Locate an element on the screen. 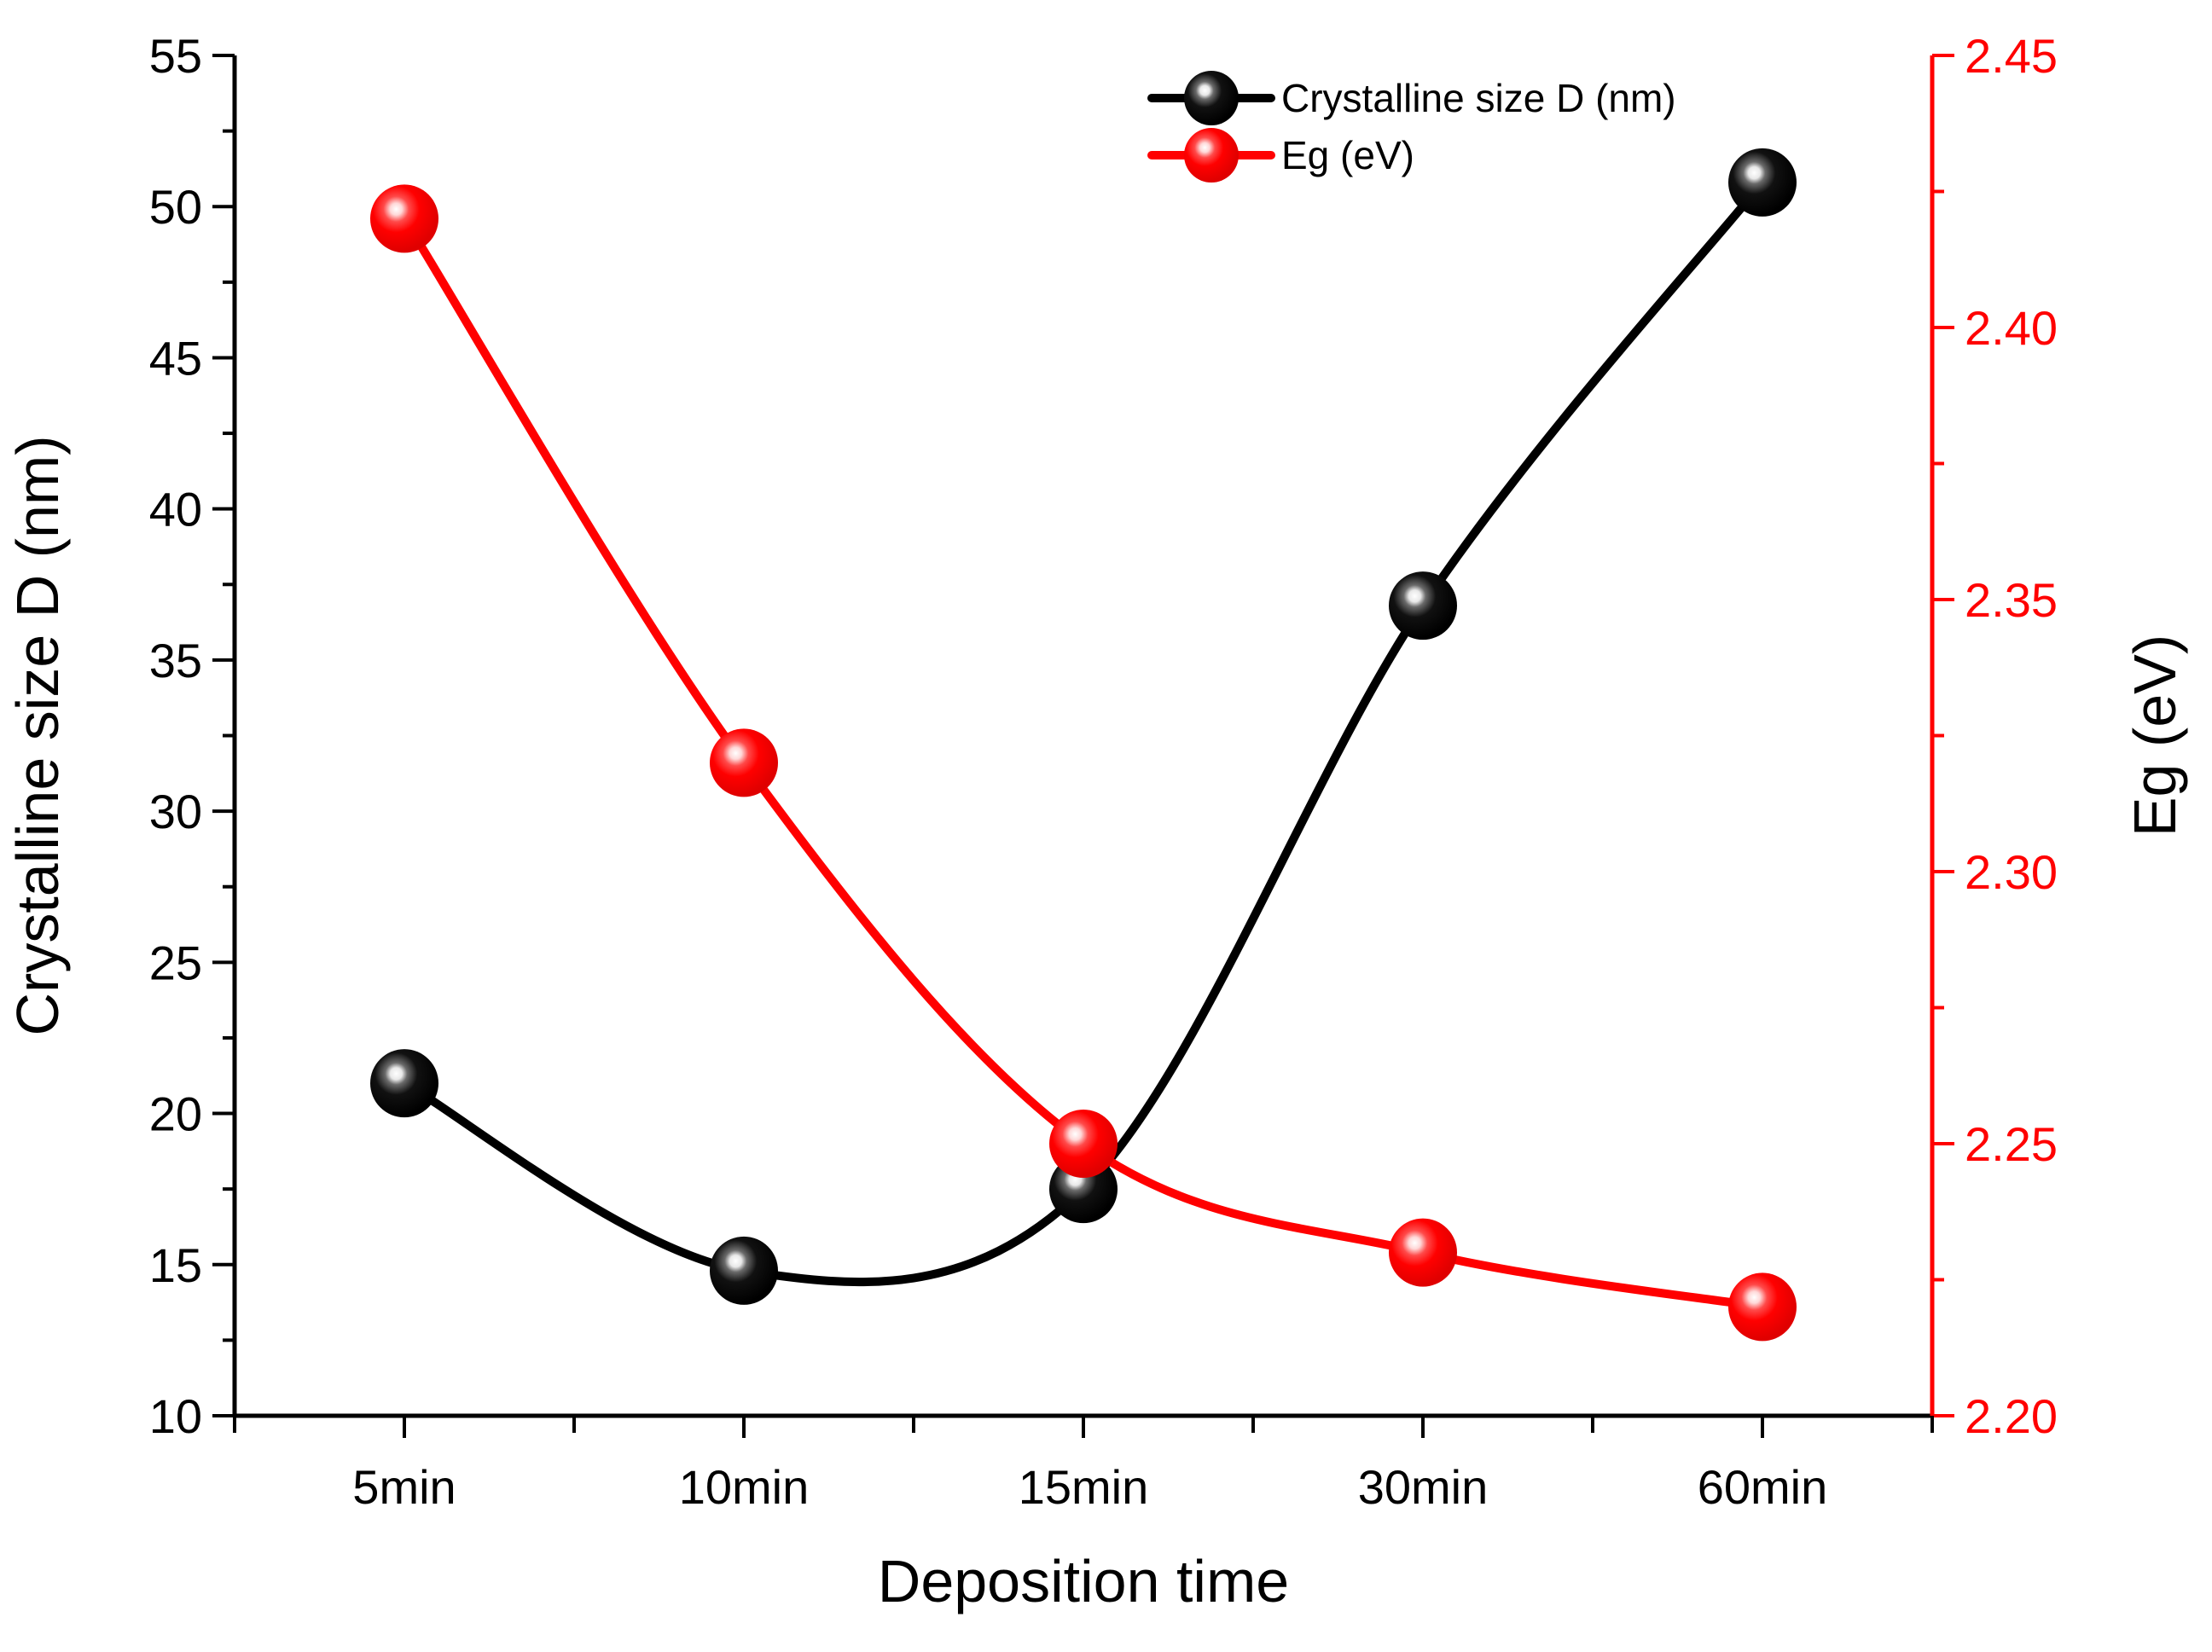 The height and width of the screenshot is (1652, 2212). y-right-tick-label: 2.30 is located at coordinates (2011, 872).